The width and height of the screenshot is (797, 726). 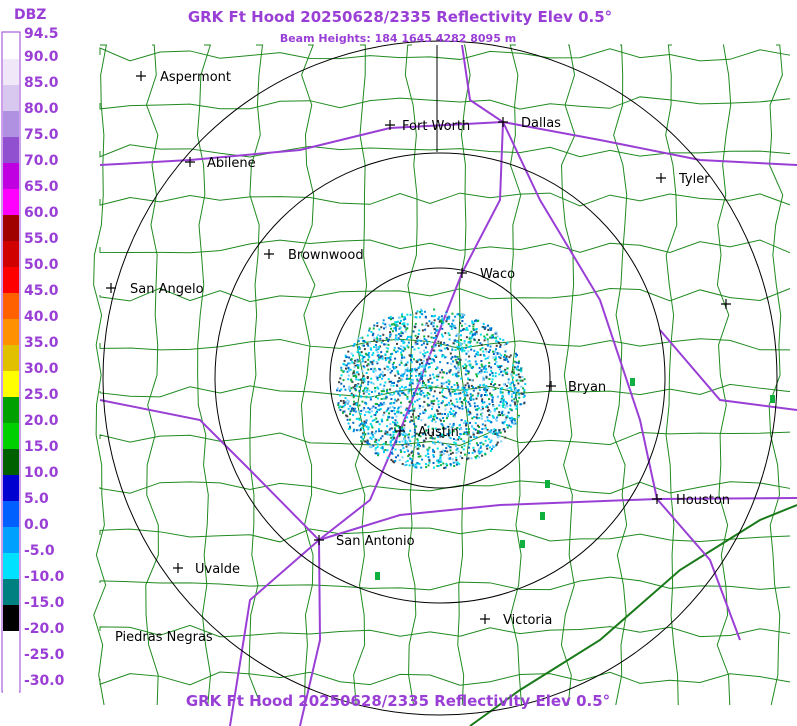 What do you see at coordinates (557, 519) in the screenshot?
I see `highway` at bounding box center [557, 519].